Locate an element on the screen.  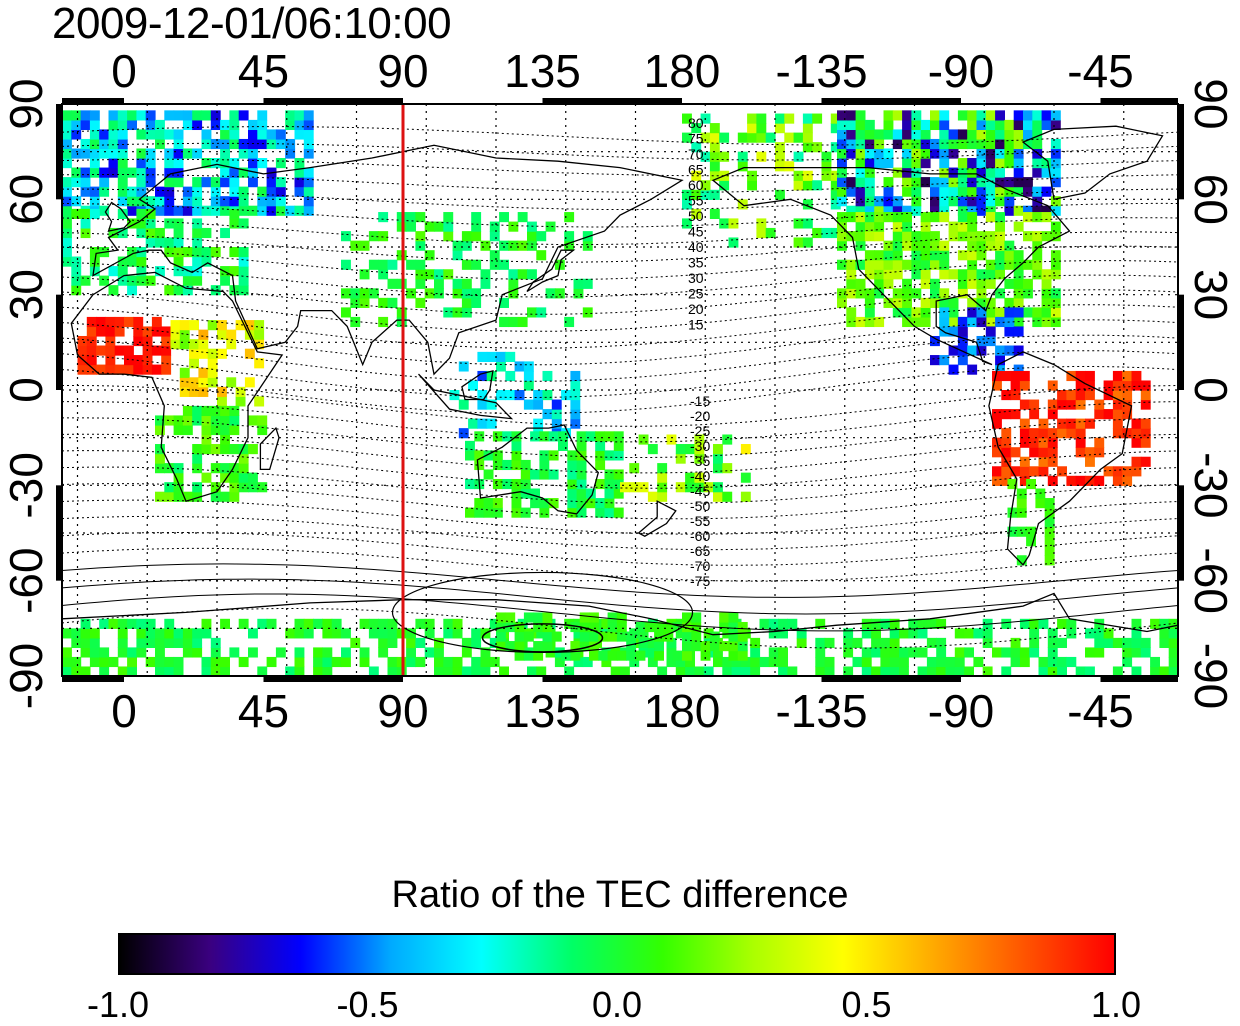
colorbar-label: 0.5 is located at coordinates (866, 1004).